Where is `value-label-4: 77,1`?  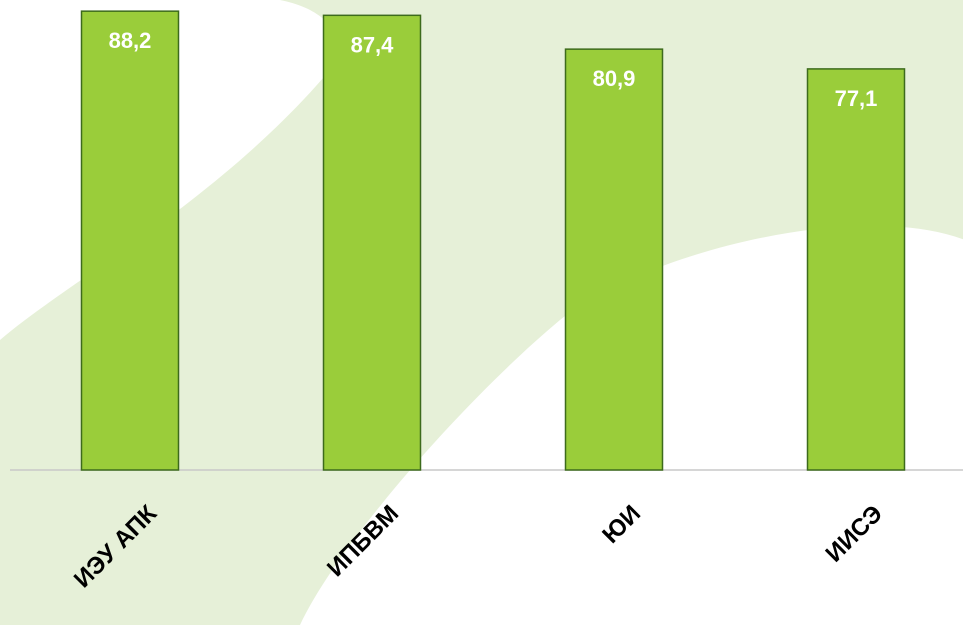 value-label-4: 77,1 is located at coordinates (856, 98).